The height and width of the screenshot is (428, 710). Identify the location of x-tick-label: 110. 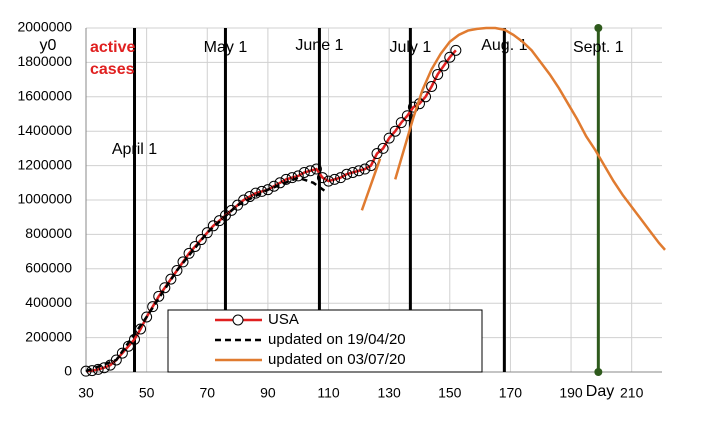
(328, 393).